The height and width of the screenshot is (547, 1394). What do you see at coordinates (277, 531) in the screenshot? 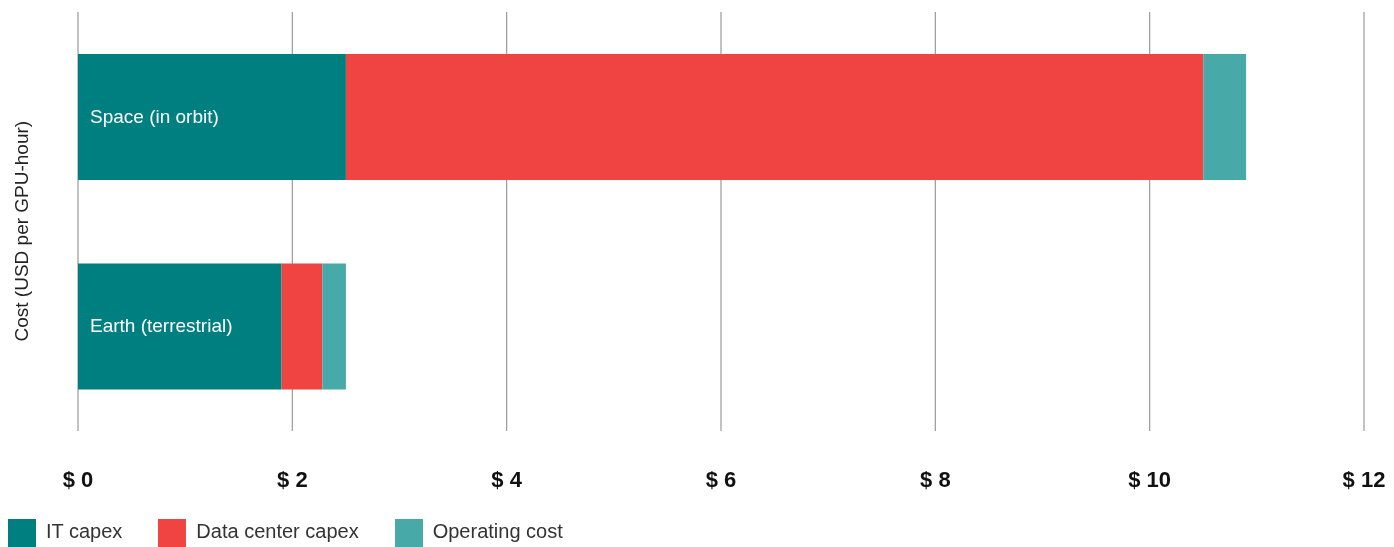
I see `legend-label: Data center capex` at bounding box center [277, 531].